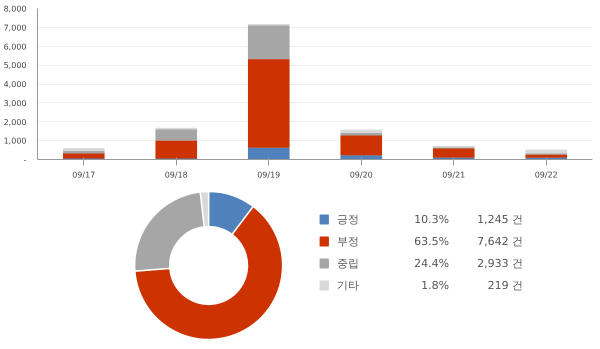 The width and height of the screenshot is (600, 349). I want to click on y-tick-label: 1,000, so click(15, 141).